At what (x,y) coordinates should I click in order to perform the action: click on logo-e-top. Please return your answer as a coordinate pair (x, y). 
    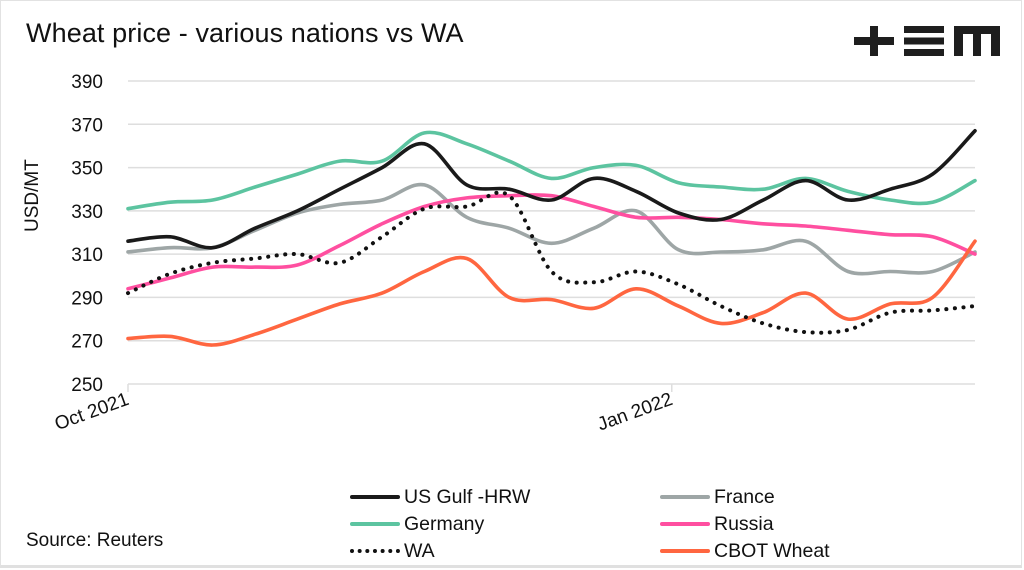
    Looking at the image, I should click on (924, 29).